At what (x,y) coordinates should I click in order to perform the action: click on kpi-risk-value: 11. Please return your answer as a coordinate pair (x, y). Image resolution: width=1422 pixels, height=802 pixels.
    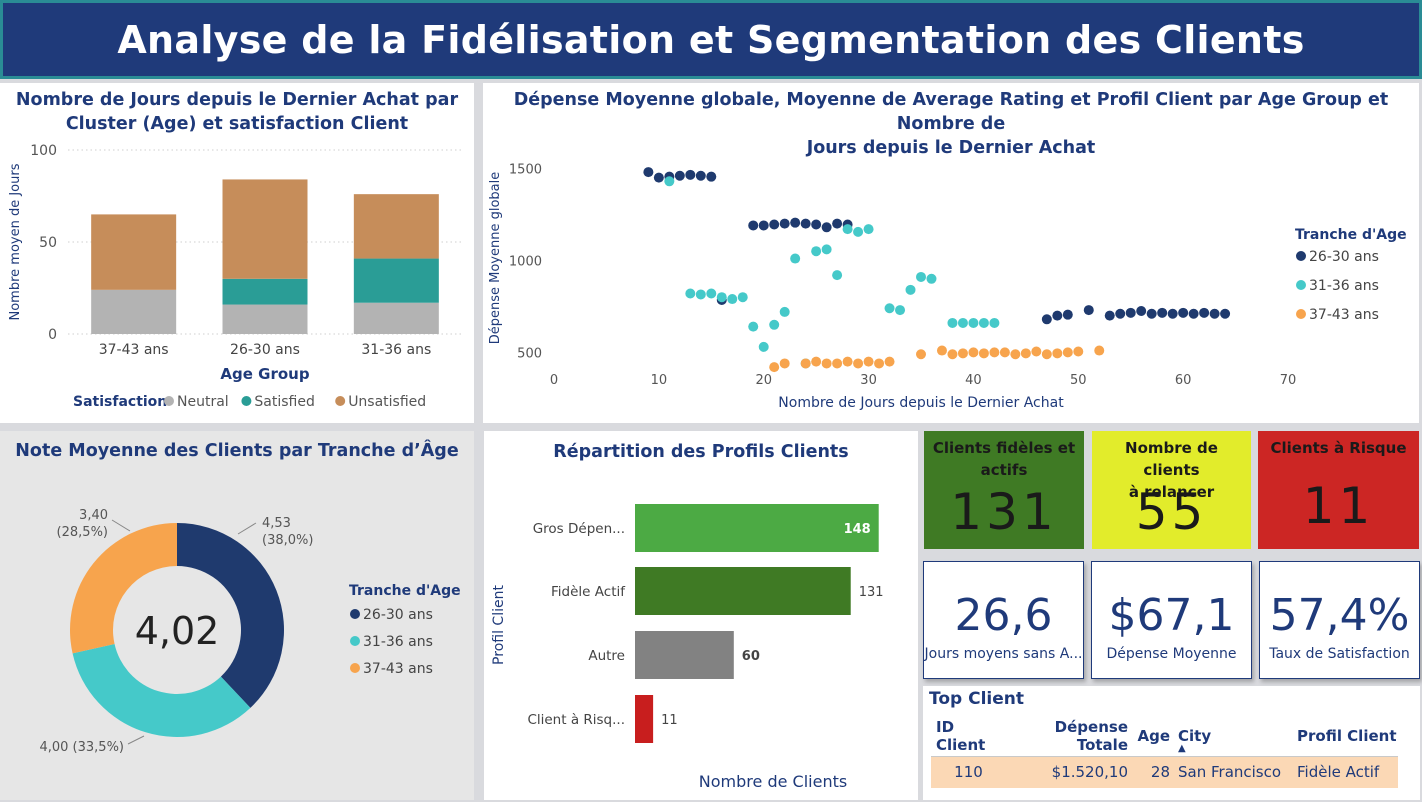
    Looking at the image, I should click on (1338, 506).